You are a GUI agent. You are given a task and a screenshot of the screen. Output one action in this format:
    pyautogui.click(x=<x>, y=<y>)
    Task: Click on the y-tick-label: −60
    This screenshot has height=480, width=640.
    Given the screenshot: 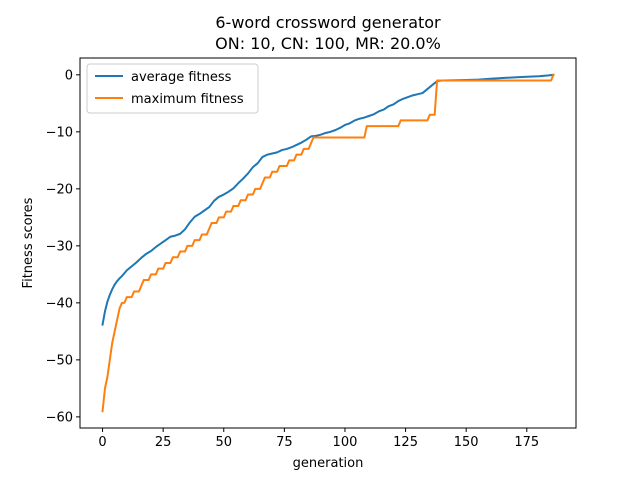 What is the action you would take?
    pyautogui.click(x=59, y=417)
    